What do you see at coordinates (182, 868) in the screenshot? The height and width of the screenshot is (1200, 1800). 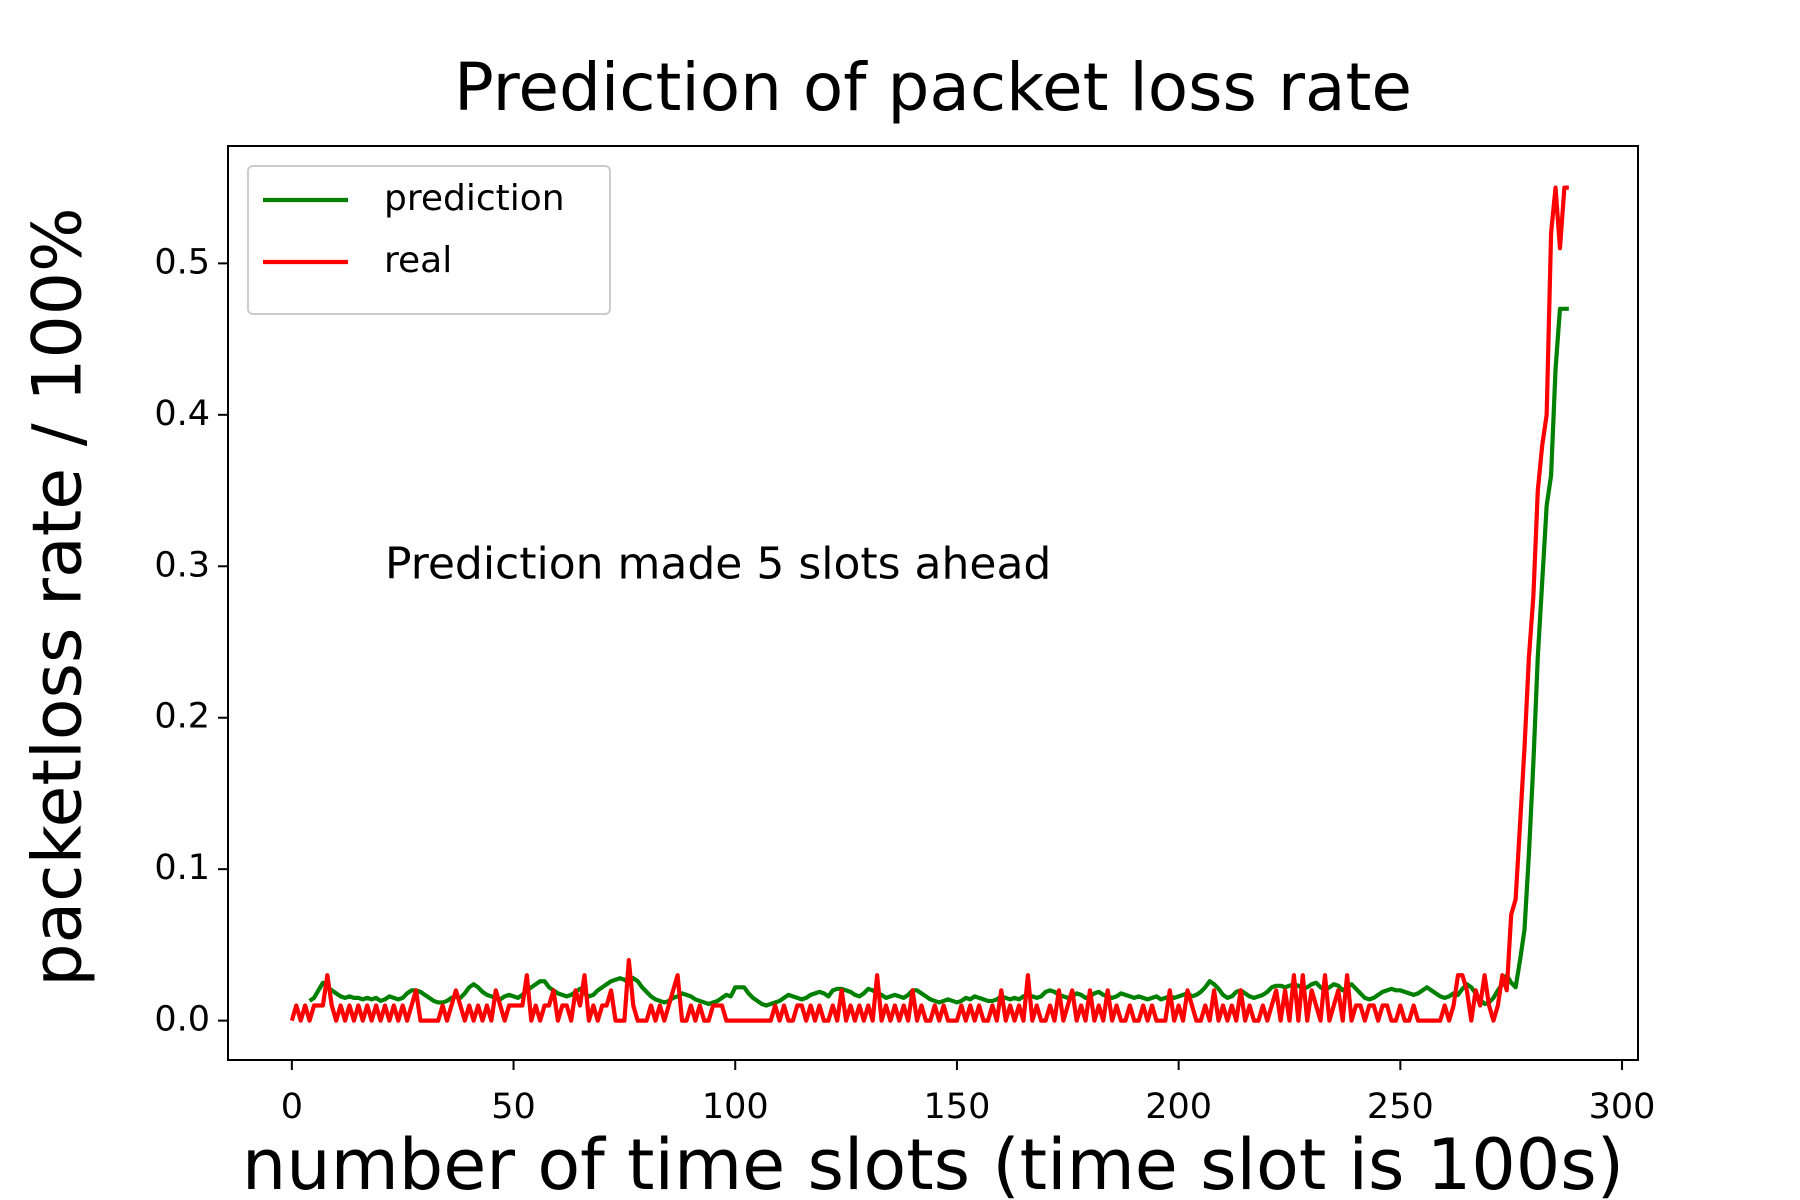 I see `y-tick-label: 0.1` at bounding box center [182, 868].